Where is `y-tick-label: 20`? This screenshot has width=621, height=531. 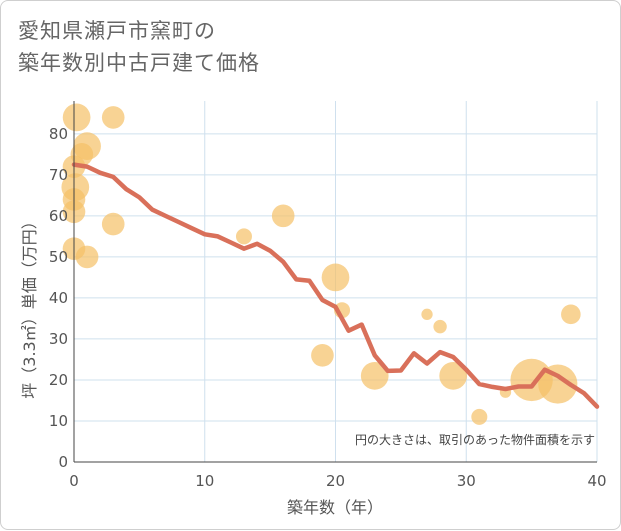
y-tick-label: 20 is located at coordinates (58, 380).